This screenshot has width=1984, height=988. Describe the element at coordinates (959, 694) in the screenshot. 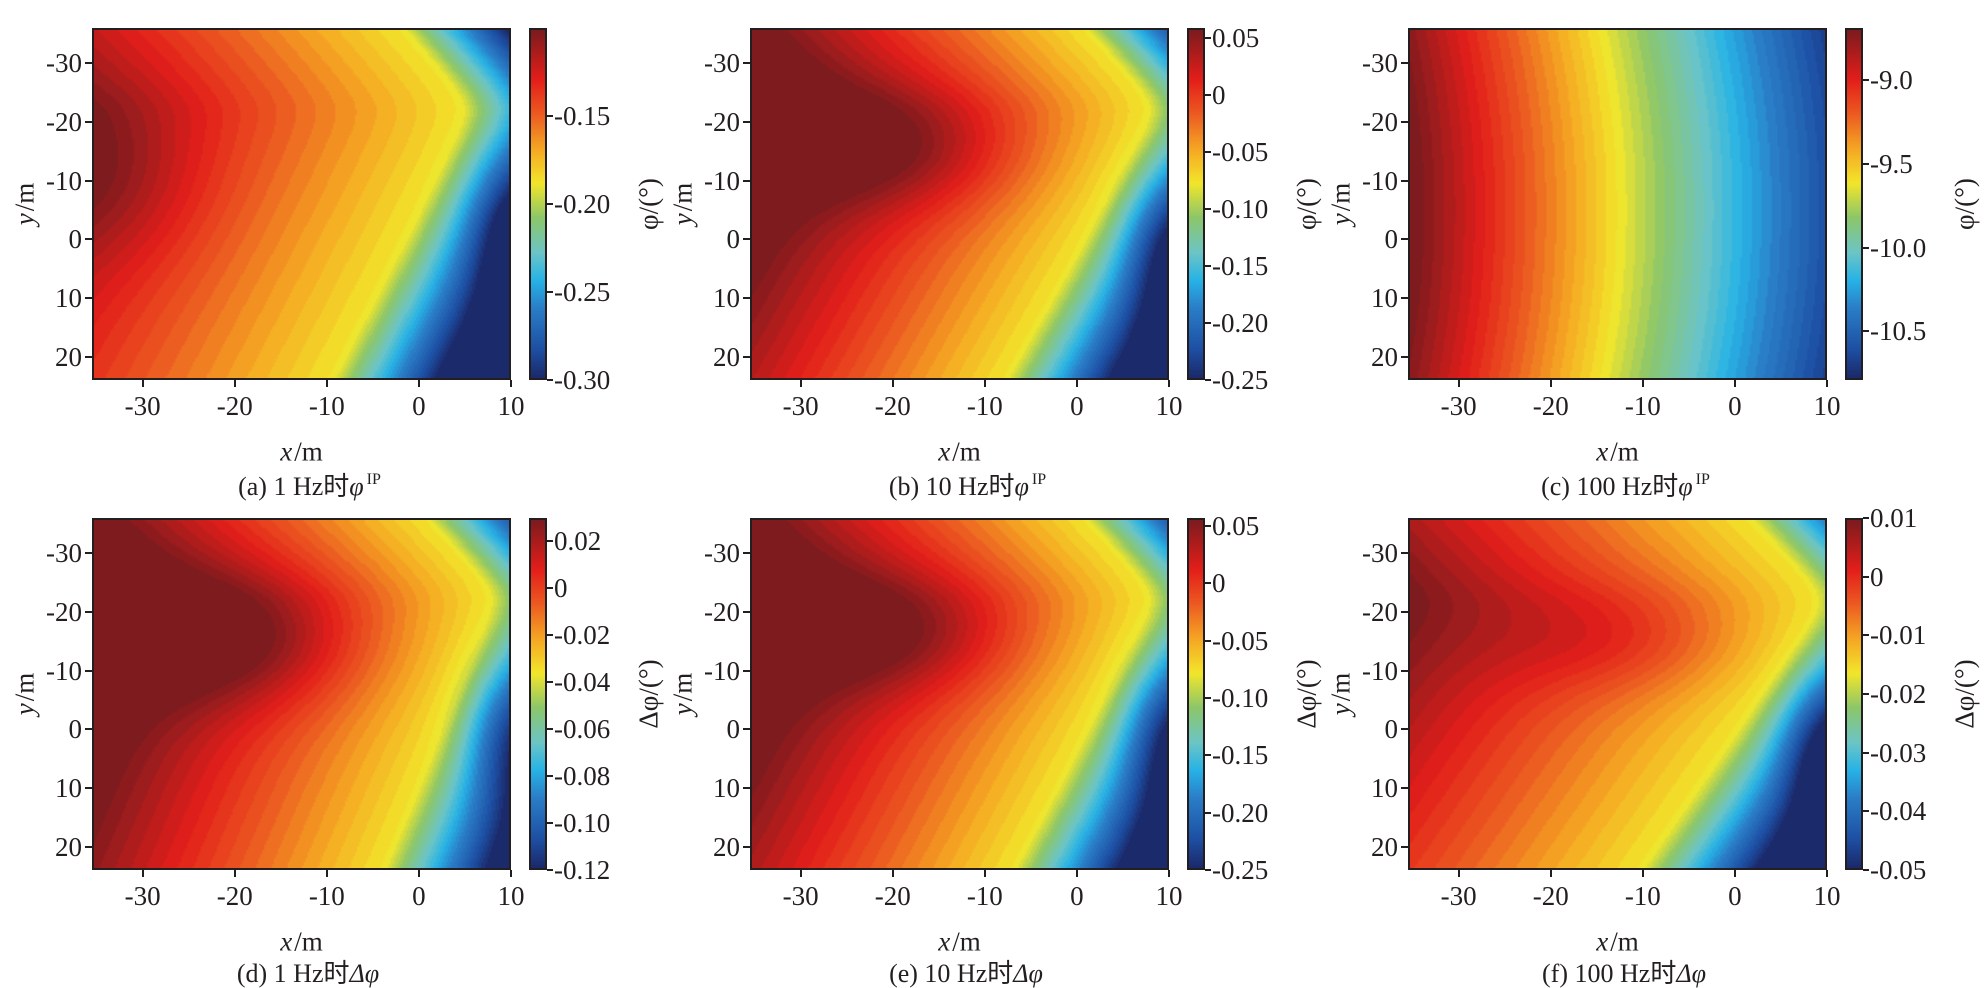

I see `heatmap-canvas` at that location.